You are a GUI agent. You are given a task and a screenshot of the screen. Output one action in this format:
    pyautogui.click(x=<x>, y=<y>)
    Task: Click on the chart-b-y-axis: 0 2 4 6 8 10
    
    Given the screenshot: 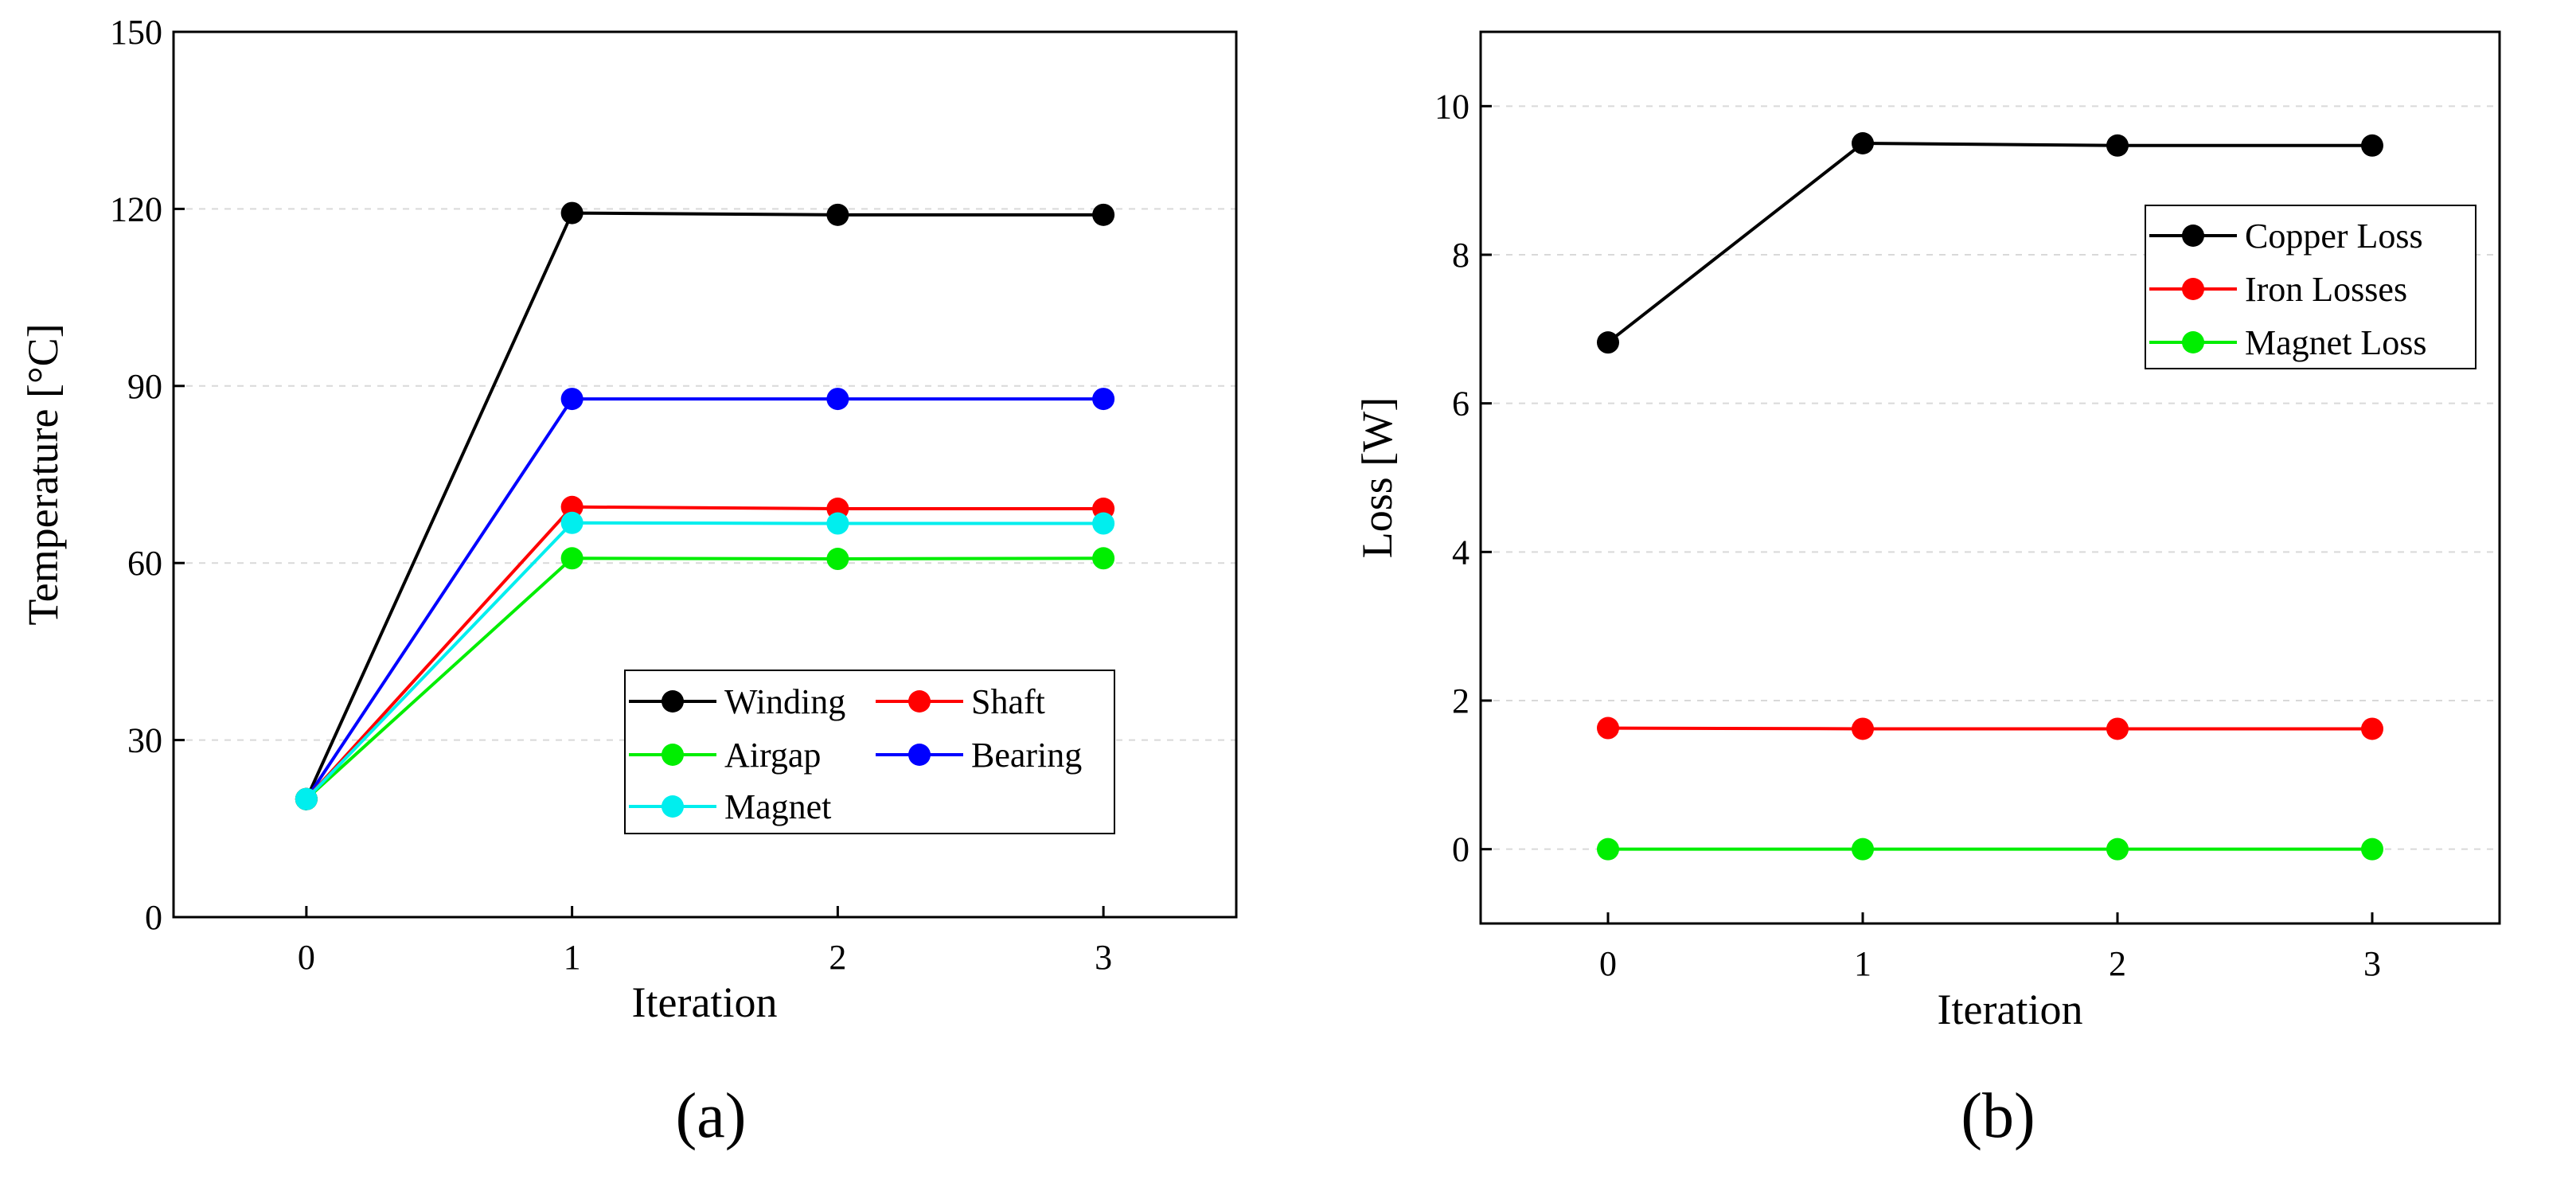 What is the action you would take?
    pyautogui.click(x=1463, y=478)
    